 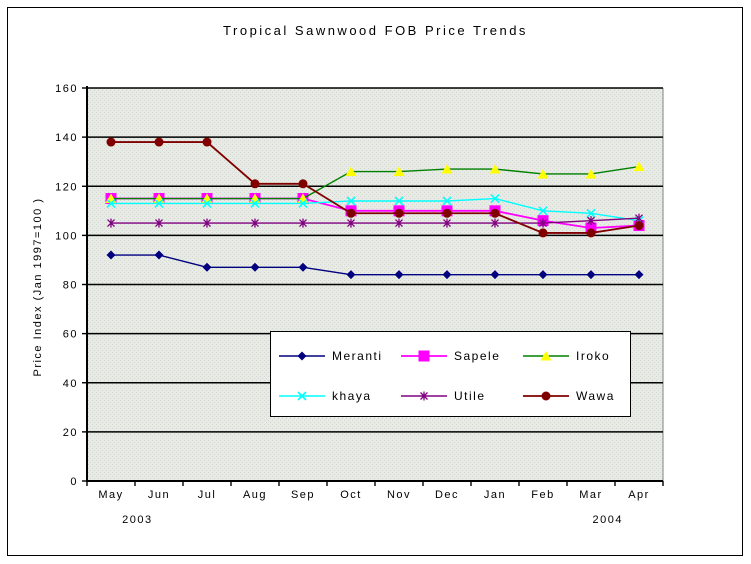 I want to click on legend-label-meranti: Meranti, so click(x=357, y=356).